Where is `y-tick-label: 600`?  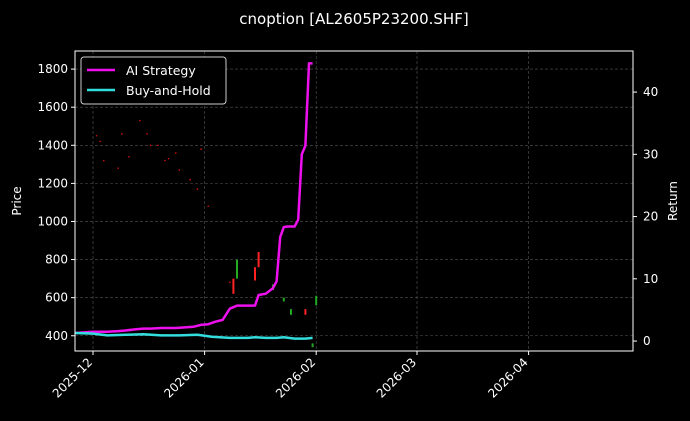
y-tick-label: 600 is located at coordinates (56, 298).